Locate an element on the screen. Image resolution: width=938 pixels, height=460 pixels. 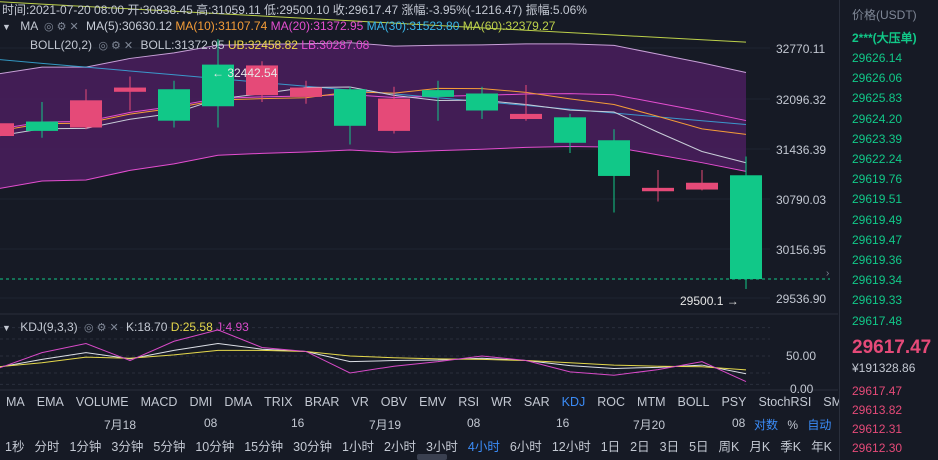
bid-price: 29612.31 is located at coordinates (877, 429).